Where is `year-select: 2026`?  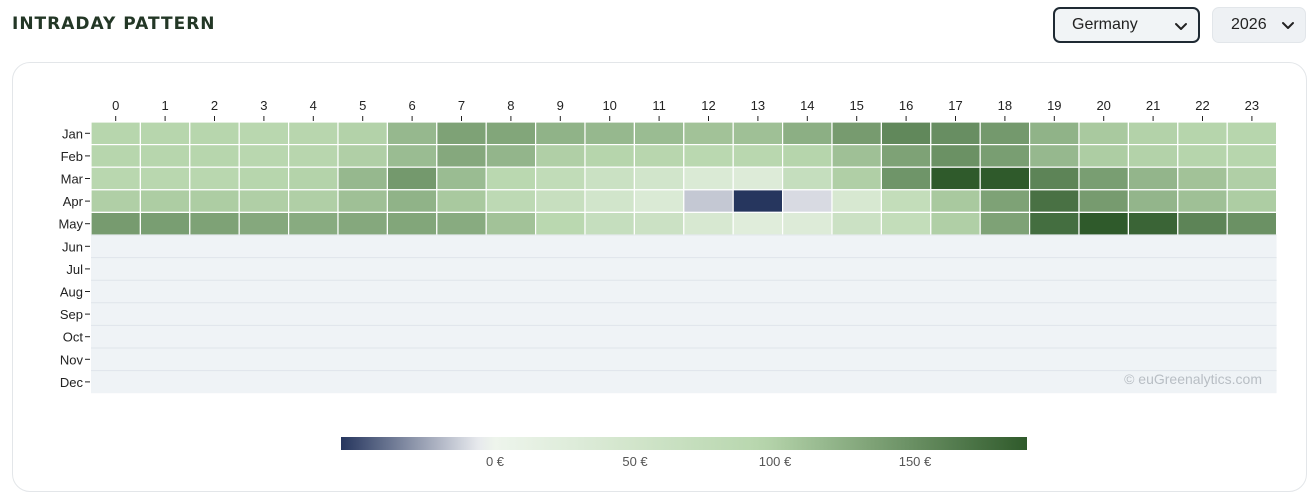
year-select: 2026 is located at coordinates (1259, 25).